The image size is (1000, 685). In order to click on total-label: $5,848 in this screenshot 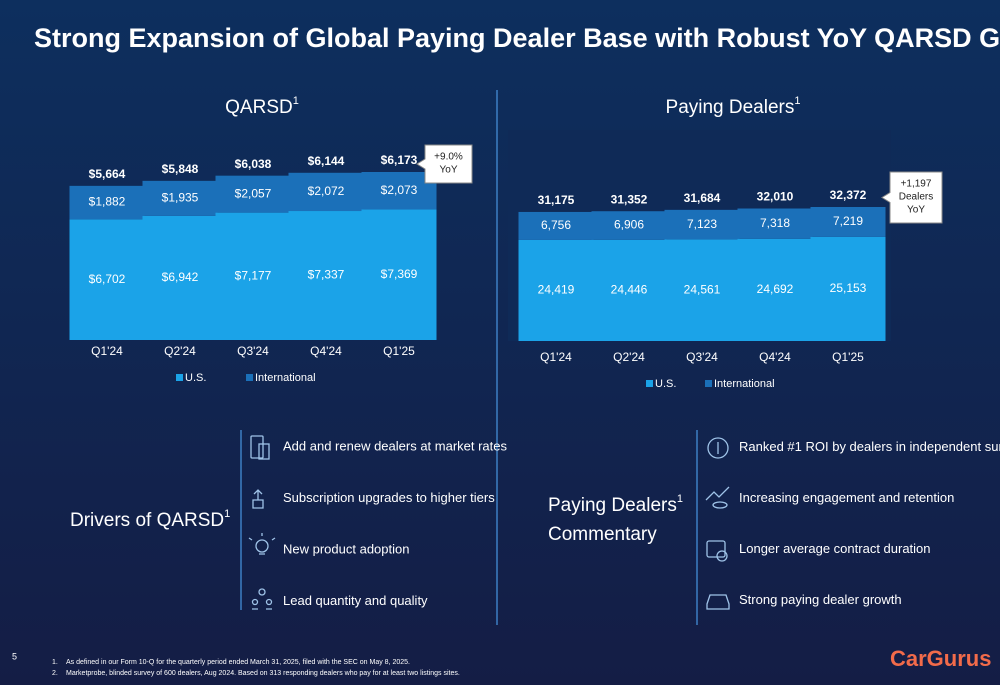, I will do `click(180, 169)`.